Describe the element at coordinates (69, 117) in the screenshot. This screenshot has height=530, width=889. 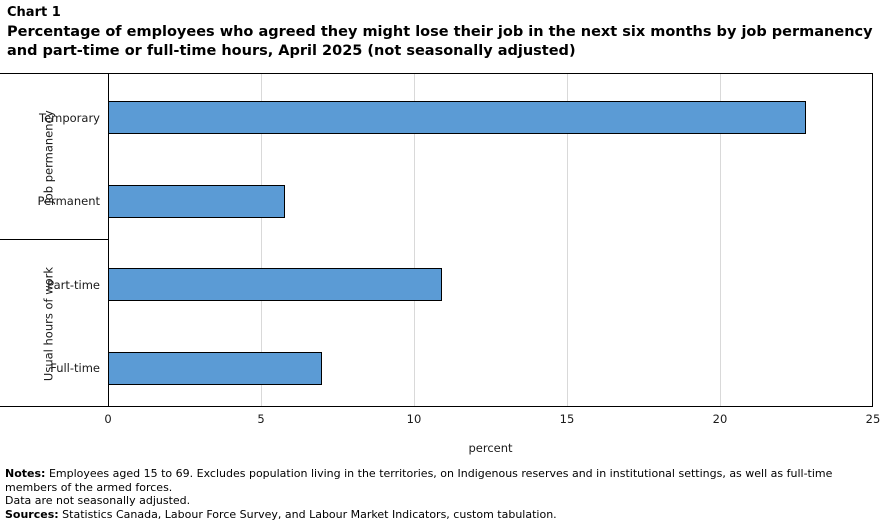
I see `category-label: Temporary` at that location.